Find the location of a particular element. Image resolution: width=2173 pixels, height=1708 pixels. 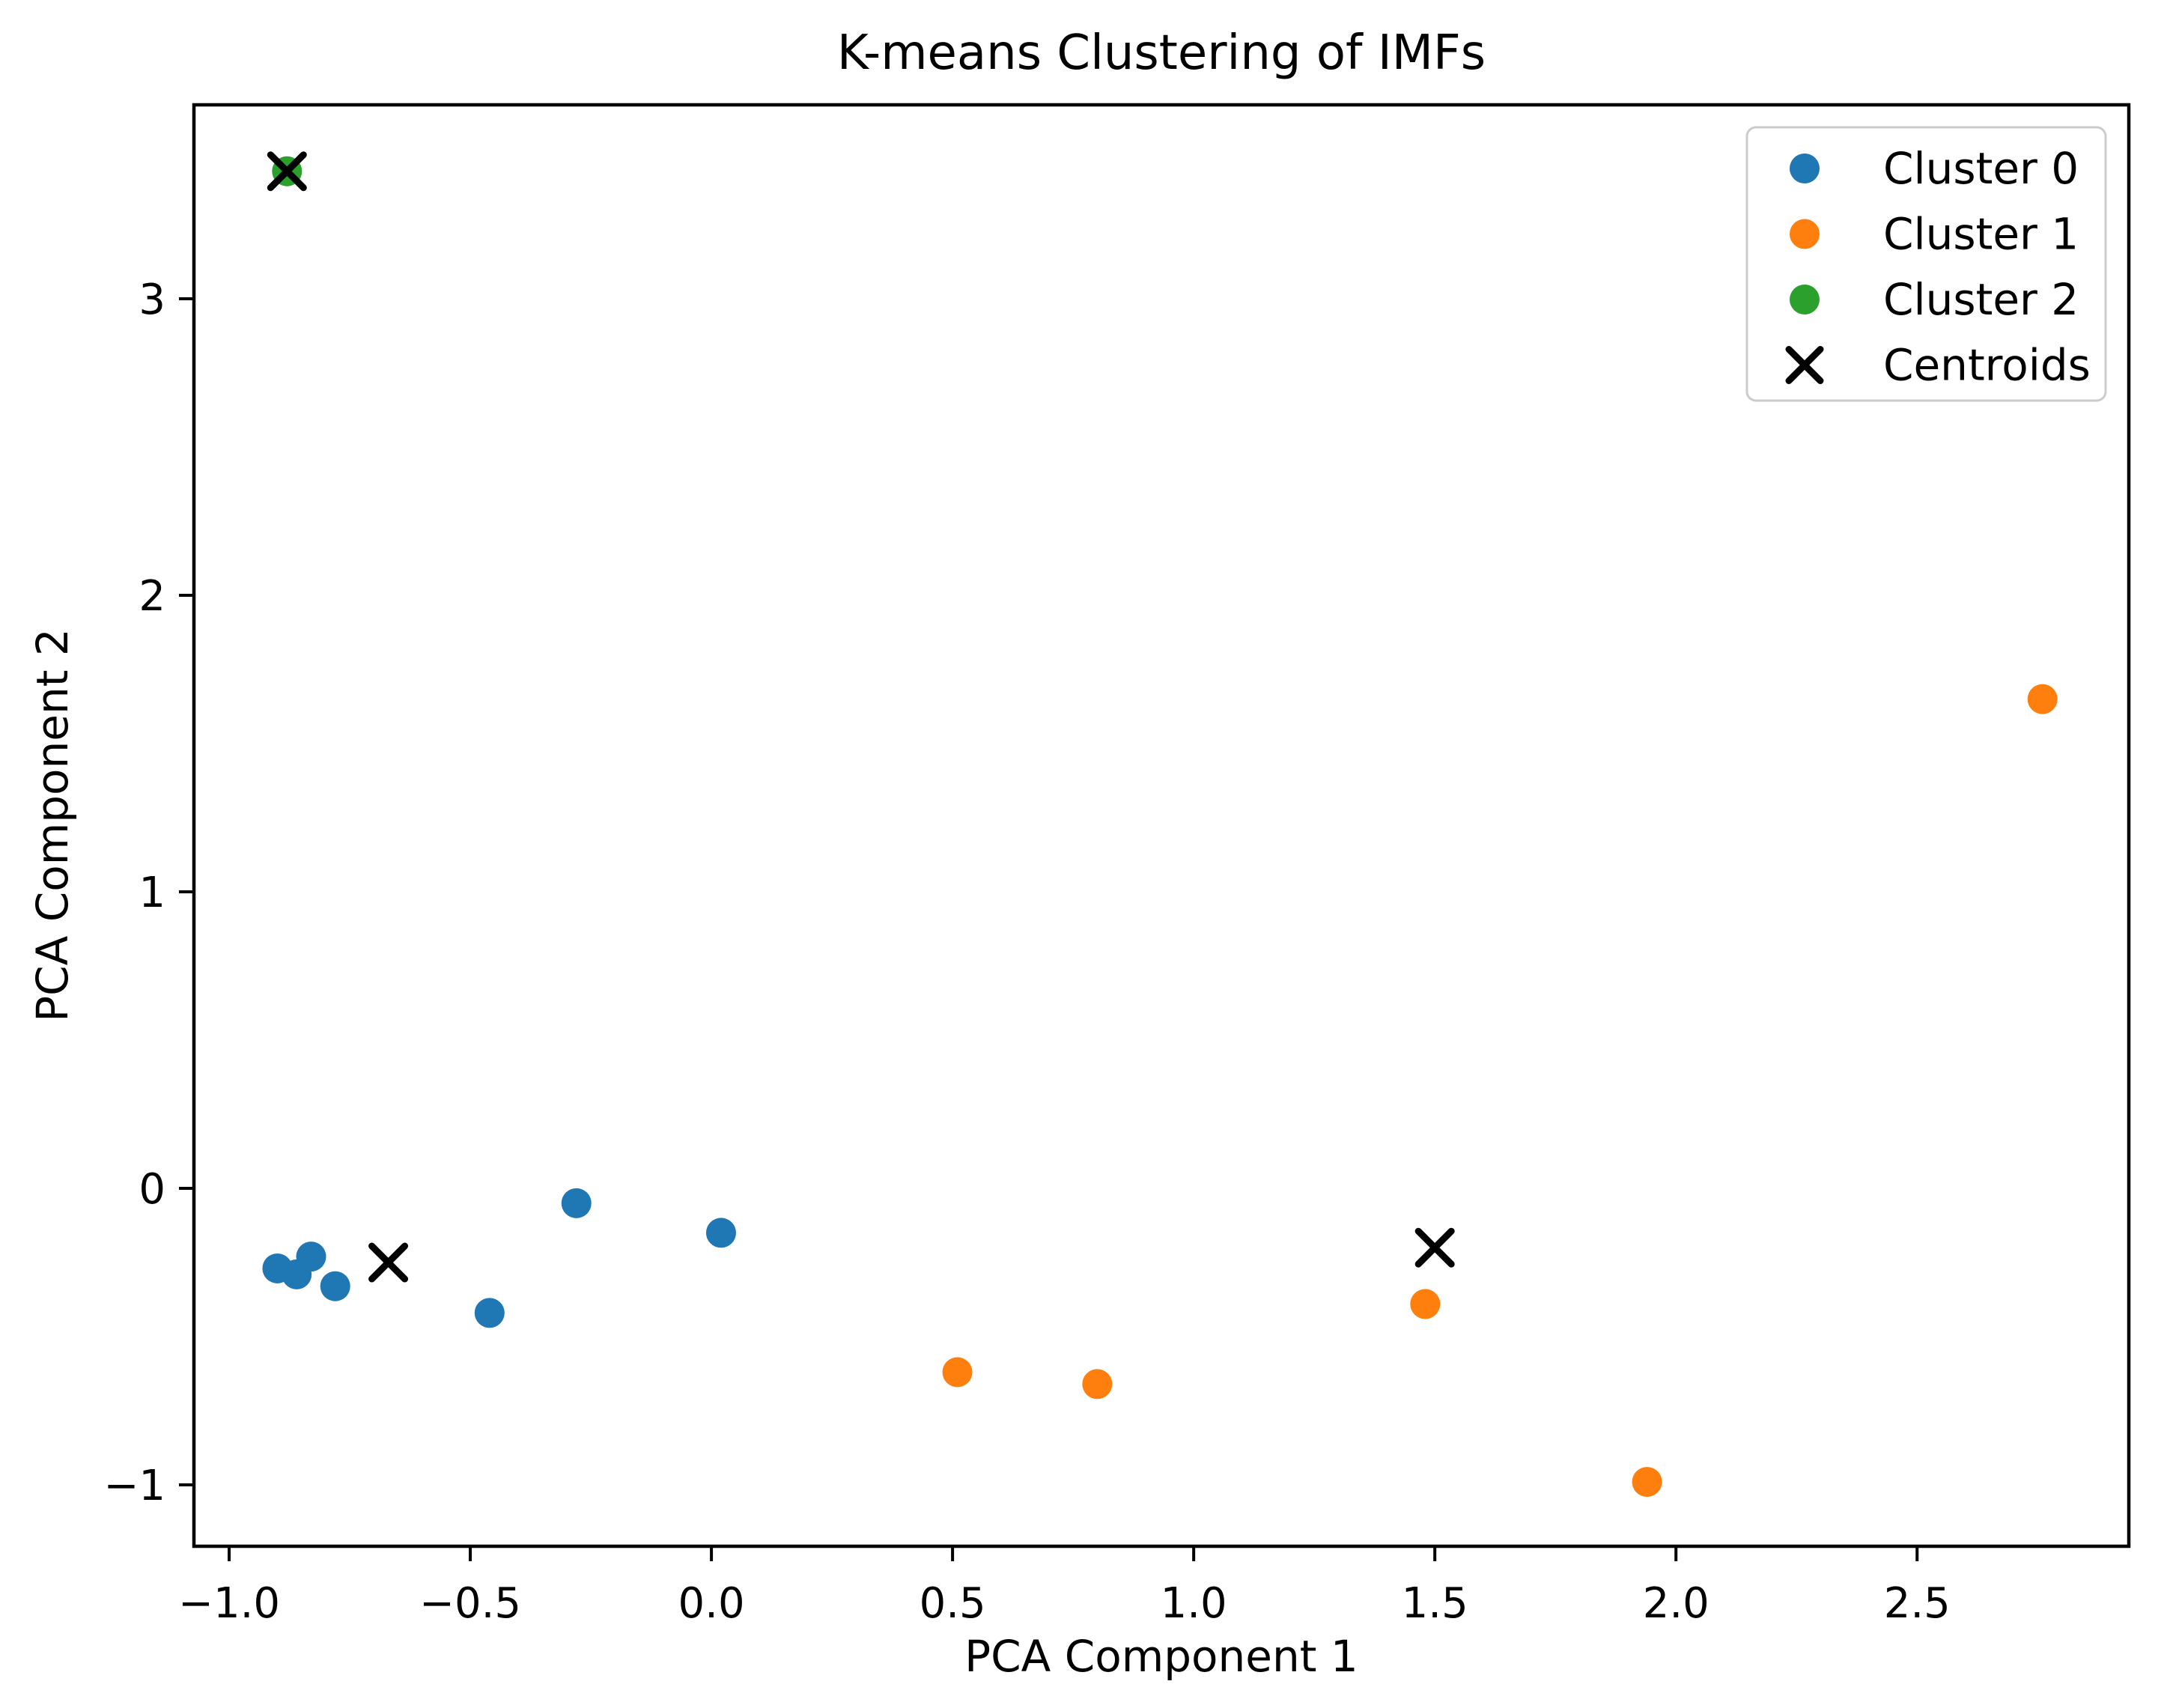

y-axis-label: PCA Component 2 is located at coordinates (53, 825).